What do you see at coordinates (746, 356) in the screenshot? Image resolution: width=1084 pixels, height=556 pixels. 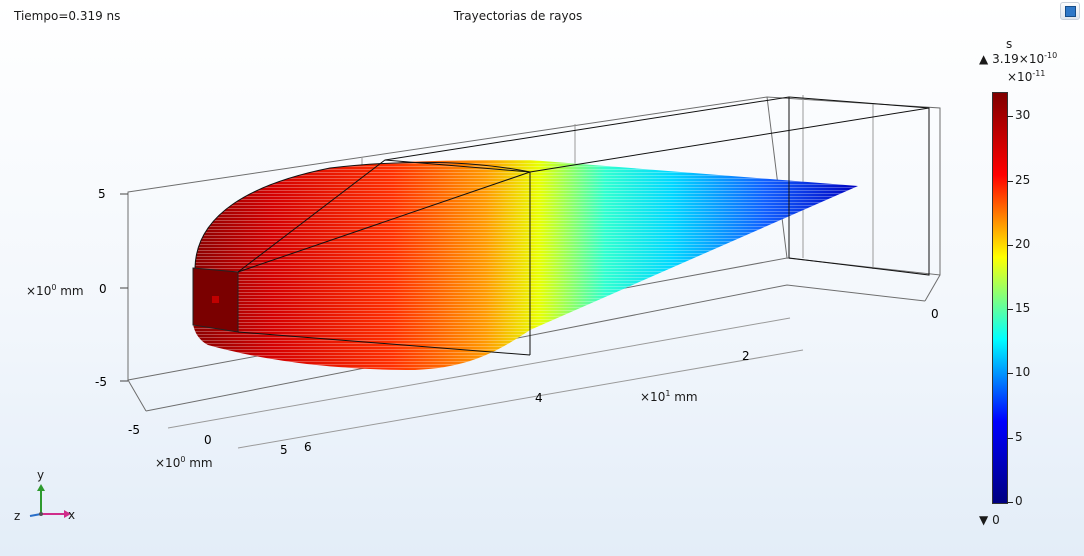 I see `x-tick-2: 2` at bounding box center [746, 356].